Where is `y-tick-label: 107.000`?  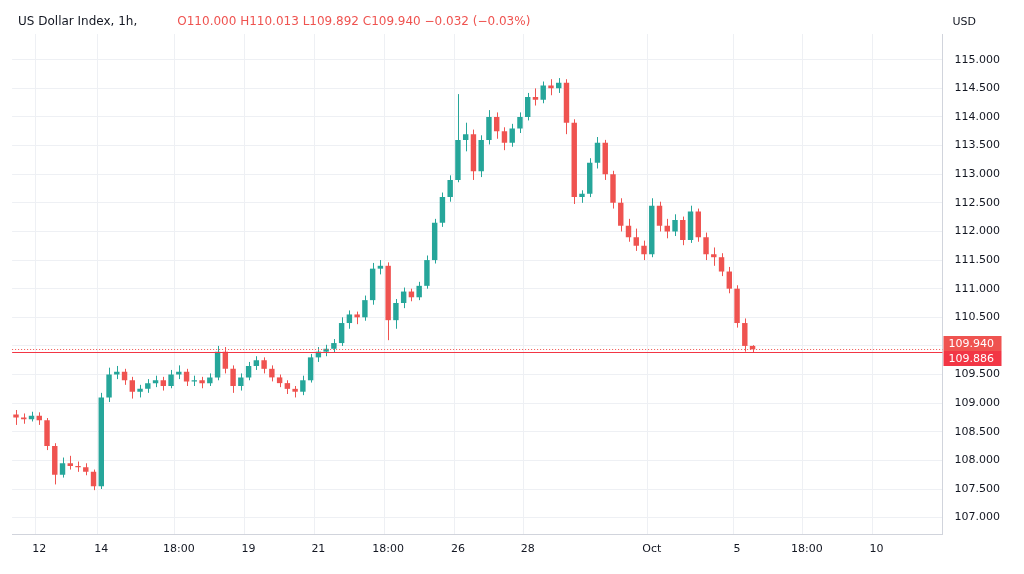 y-tick-label: 107.000 is located at coordinates (977, 517).